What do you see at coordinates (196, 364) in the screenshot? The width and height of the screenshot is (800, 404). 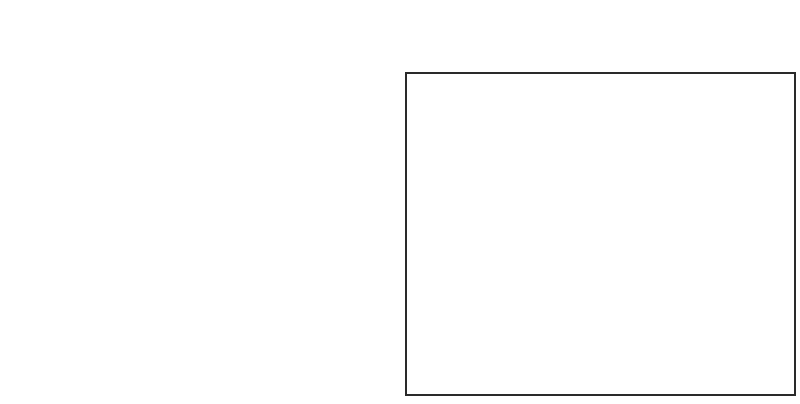 I see `left-caption-banner` at bounding box center [196, 364].